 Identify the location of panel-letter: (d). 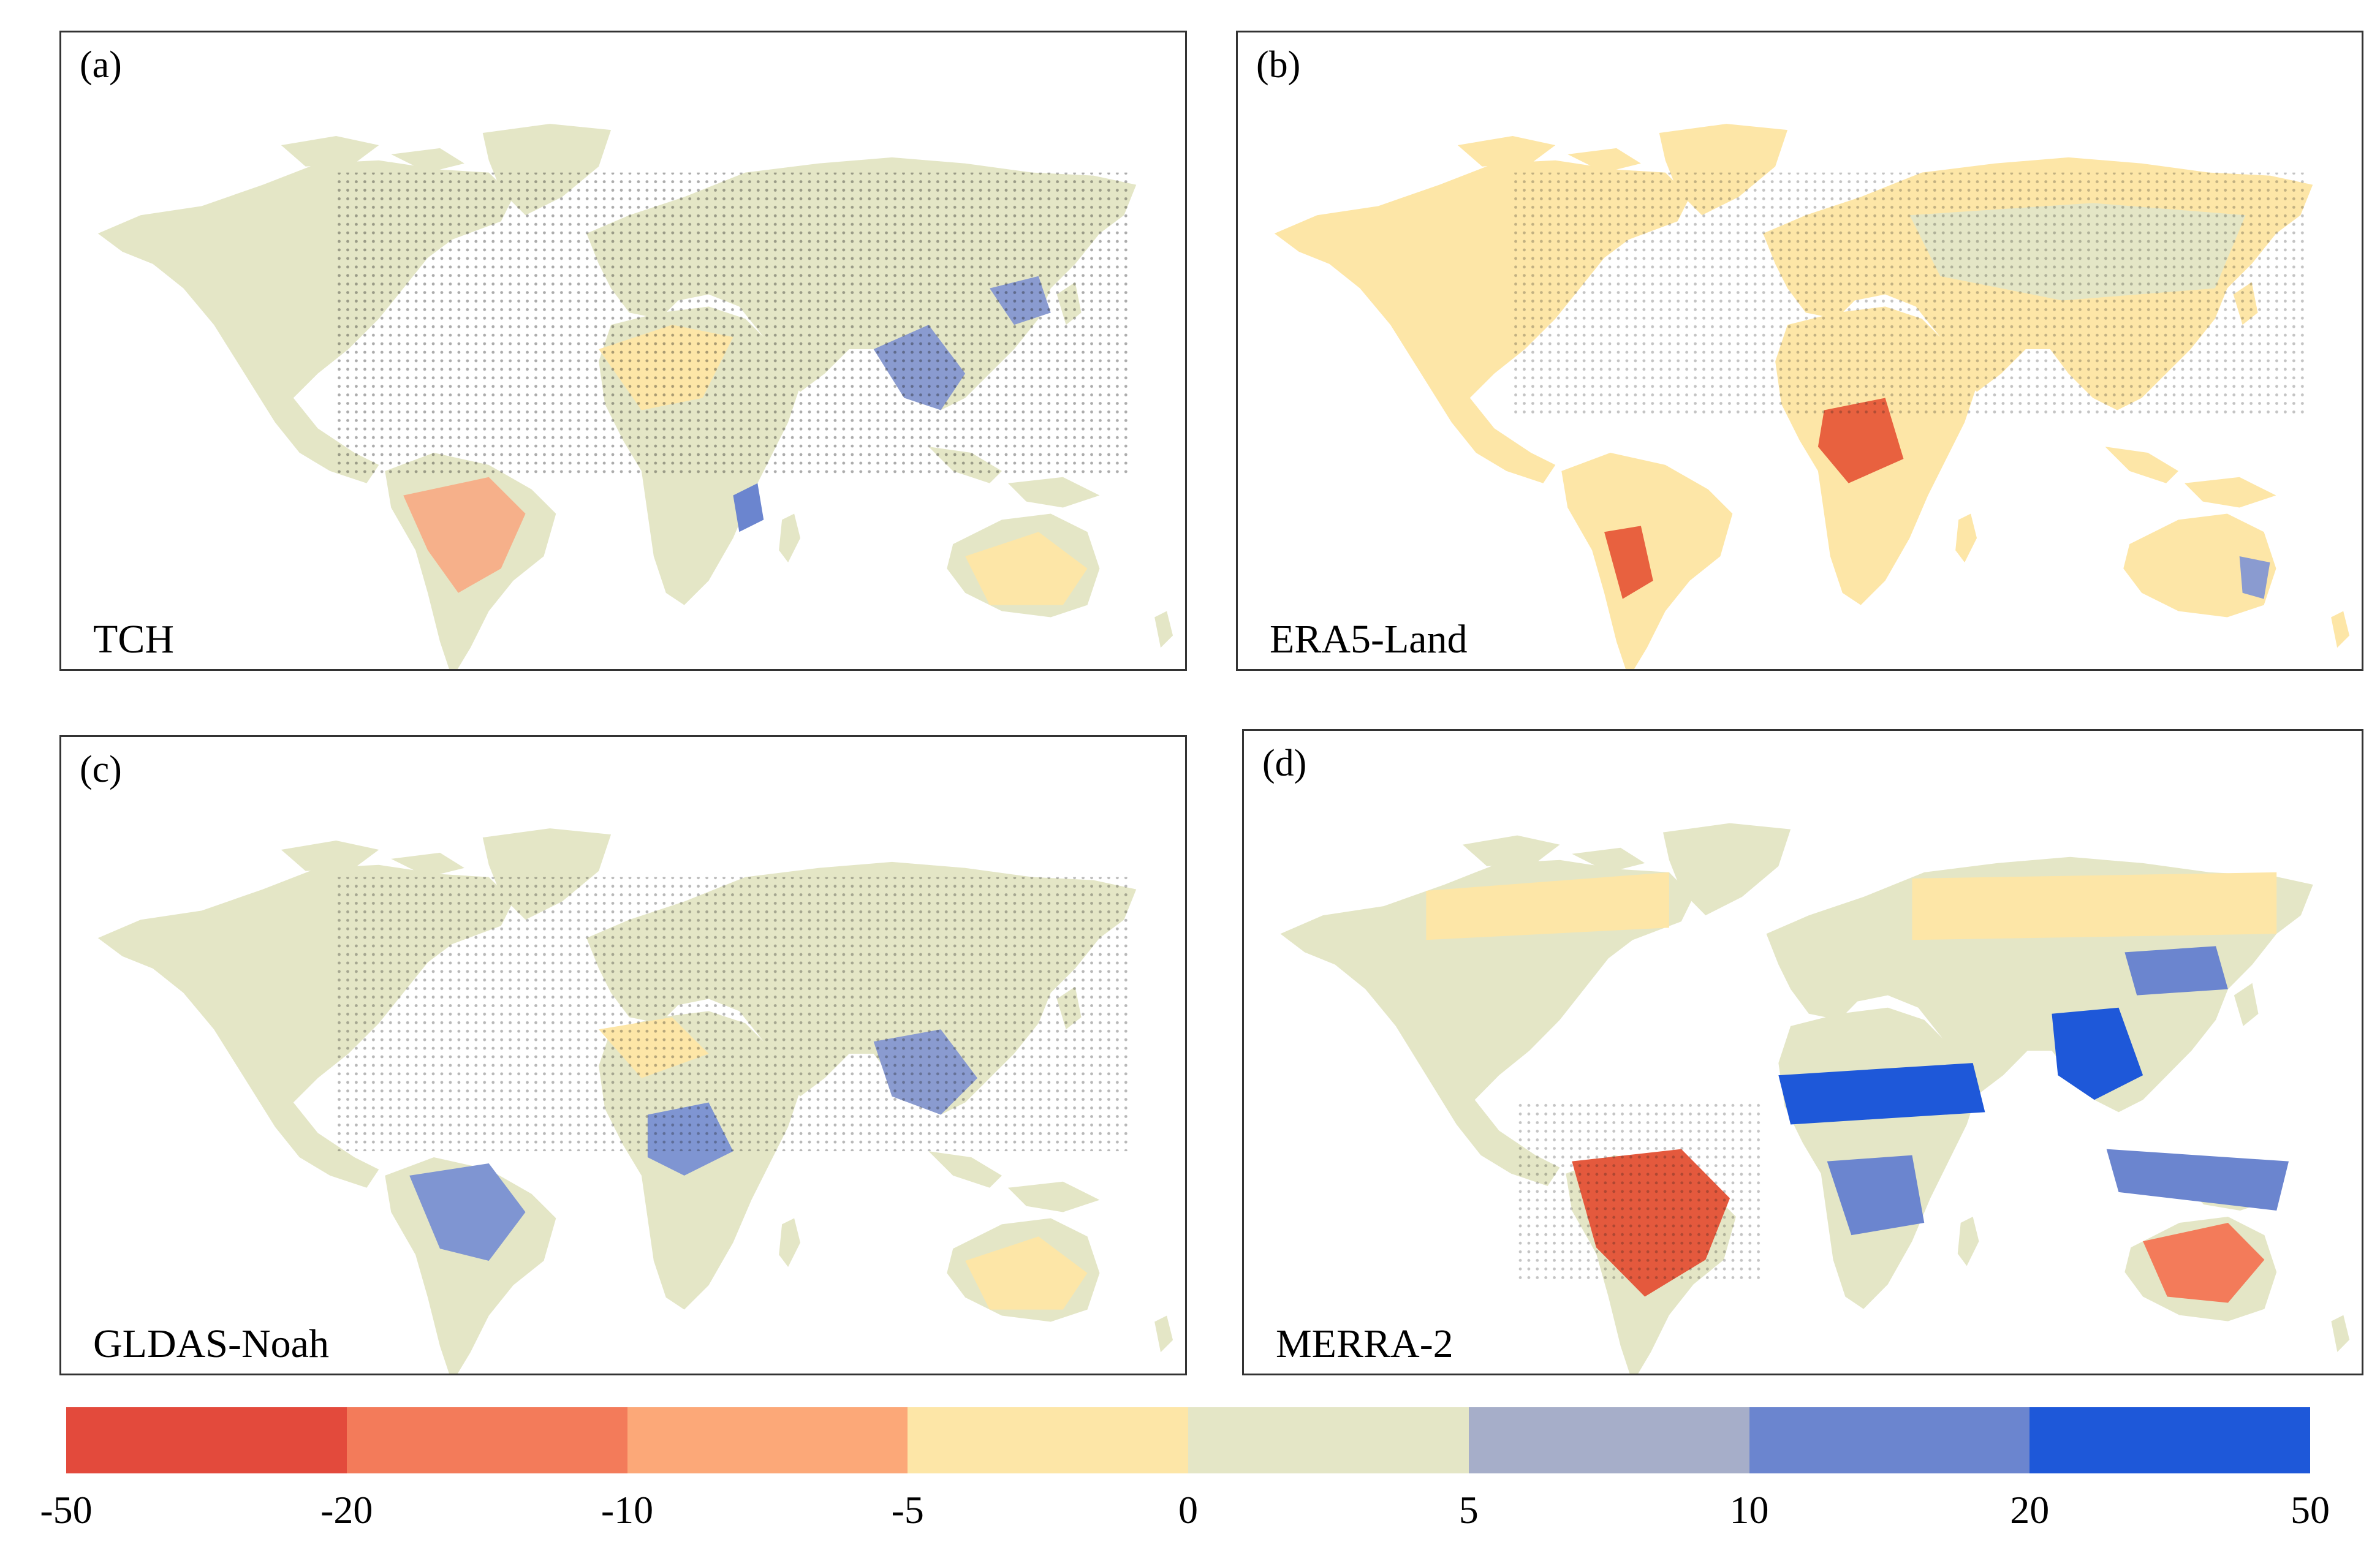
(1284, 763).